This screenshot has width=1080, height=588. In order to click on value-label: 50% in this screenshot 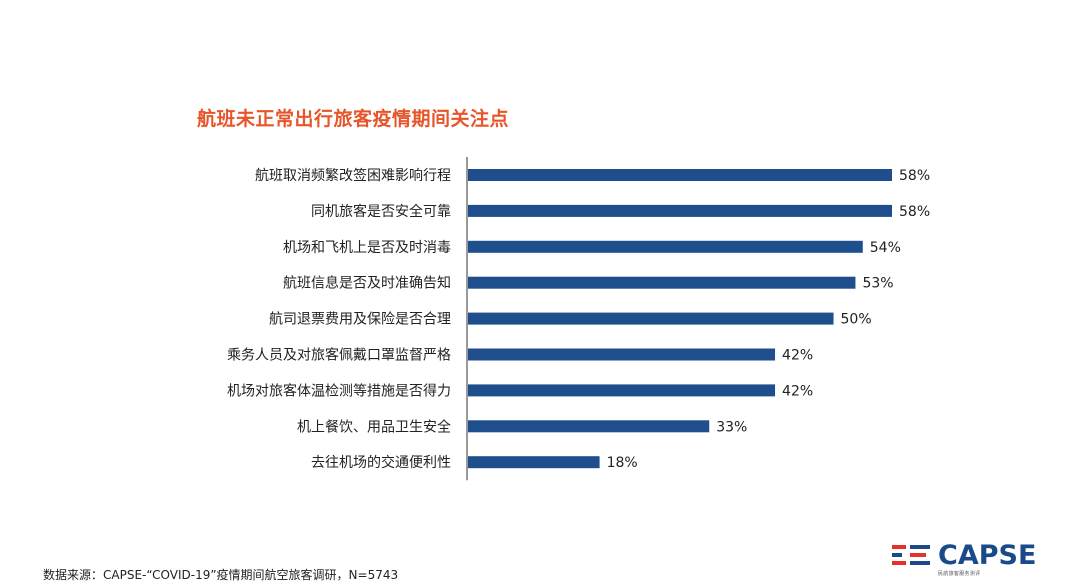, I will do `click(856, 320)`.